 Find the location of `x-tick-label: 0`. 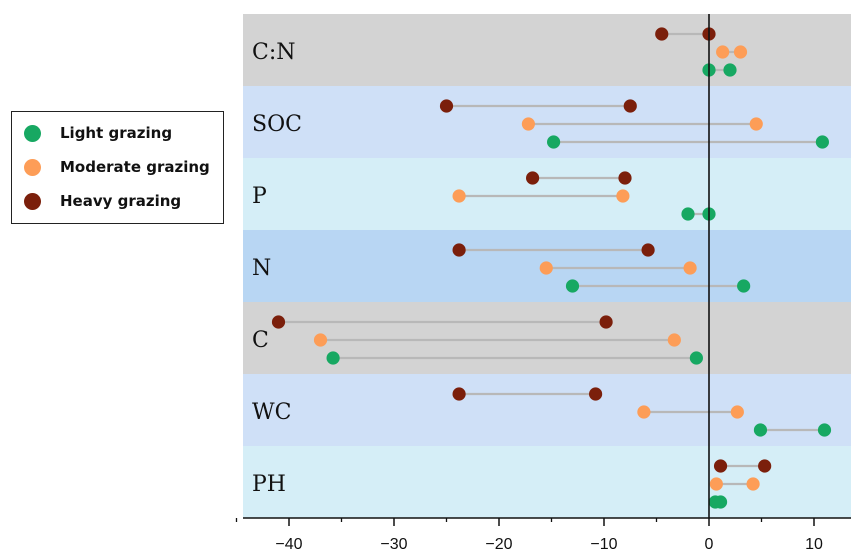

x-tick-label: 0 is located at coordinates (709, 544).